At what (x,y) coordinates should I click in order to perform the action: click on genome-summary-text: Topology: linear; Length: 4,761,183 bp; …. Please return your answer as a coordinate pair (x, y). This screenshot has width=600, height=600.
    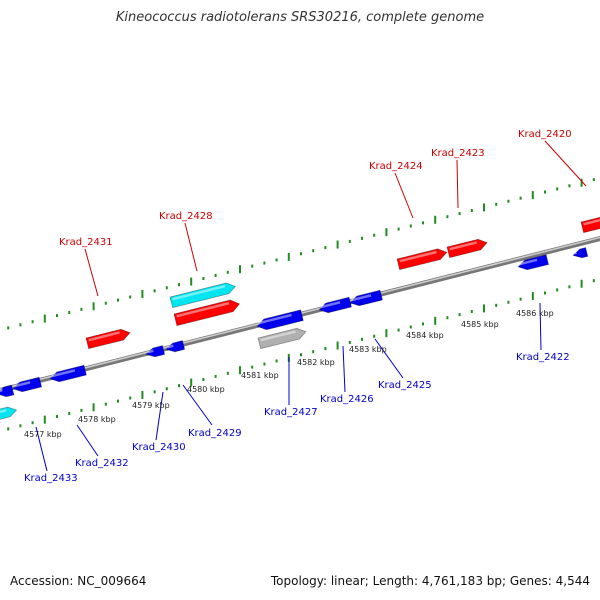
    Looking at the image, I should click on (430, 581).